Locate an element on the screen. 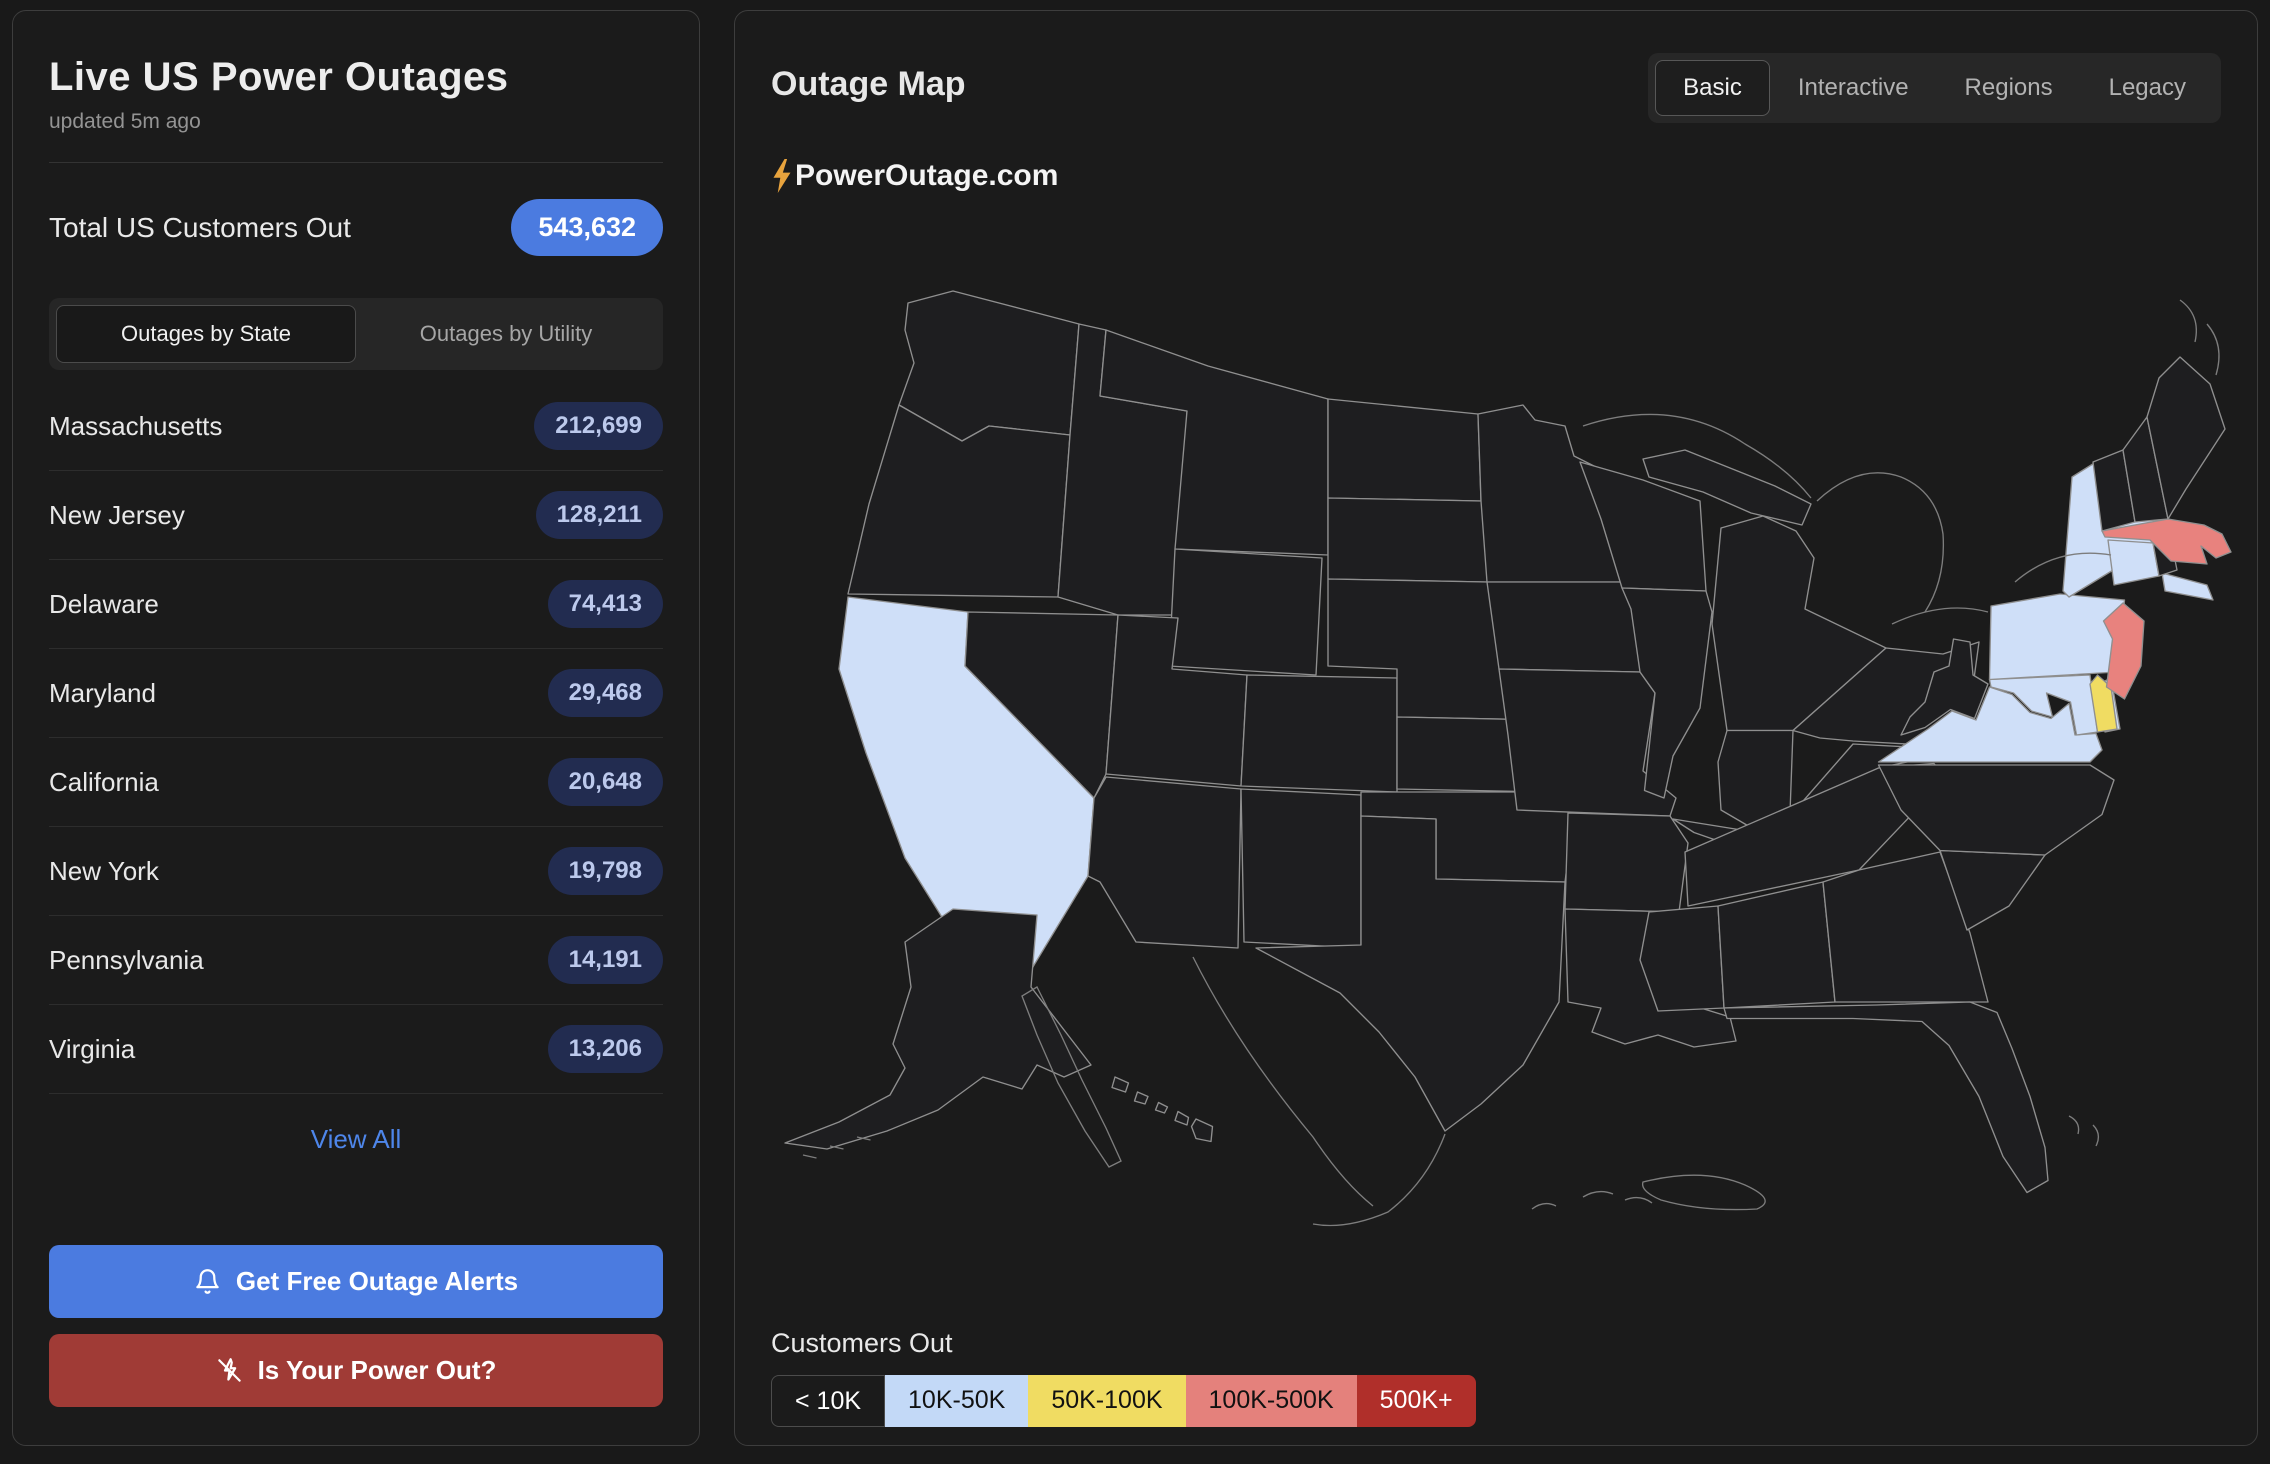 This screenshot has height=1464, width=2270. page-title: Live US Power Outages is located at coordinates (279, 77).